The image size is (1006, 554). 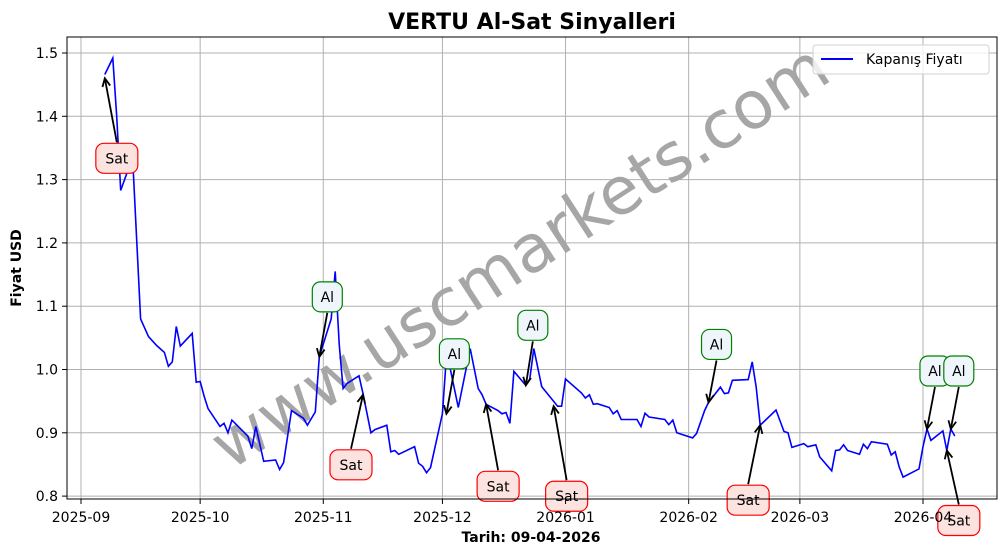 I want to click on y-tick-label: 1.3, so click(x=47, y=181).